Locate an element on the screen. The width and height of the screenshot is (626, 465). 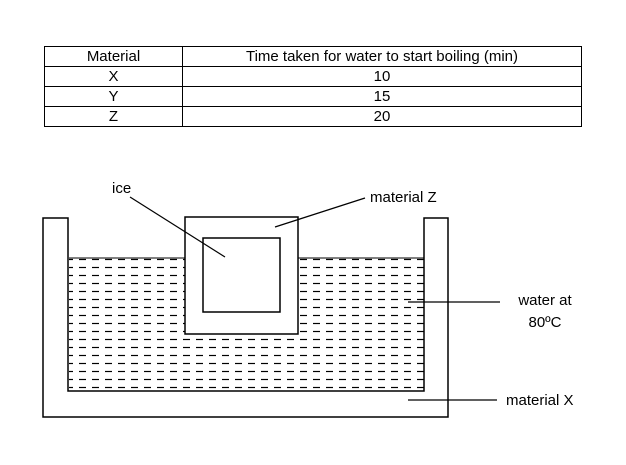
label-ice: ice is located at coordinates (121, 188).